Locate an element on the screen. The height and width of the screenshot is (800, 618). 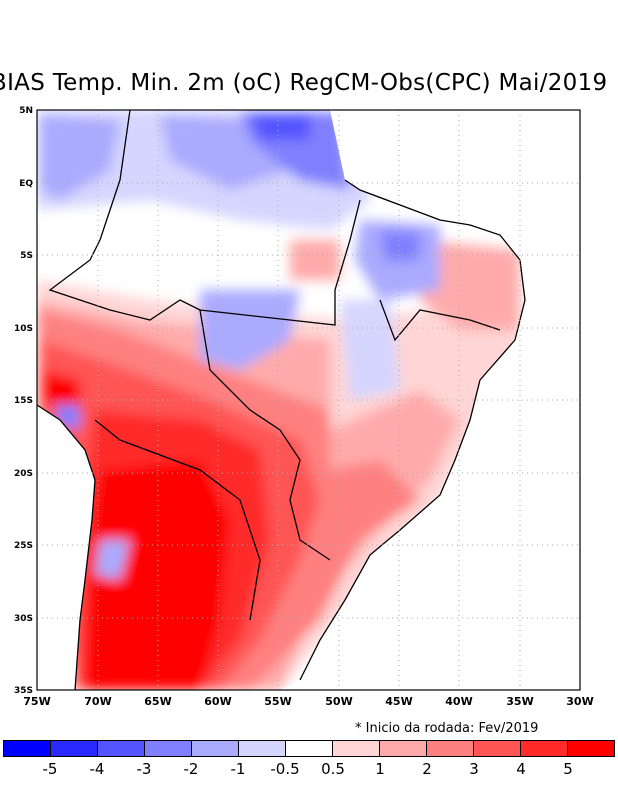
lat-label: 20S is located at coordinates (23, 474).